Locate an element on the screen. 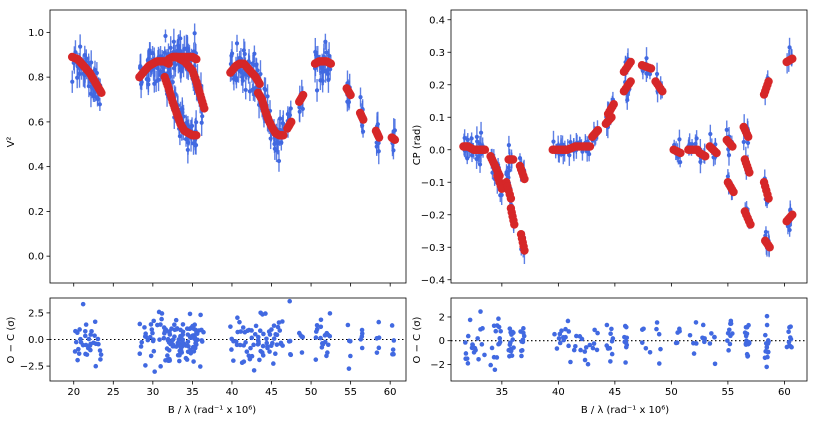 Image resolution: width=823 pixels, height=424 pixels. v2-residual-xtick-label: 25 is located at coordinates (113, 392).